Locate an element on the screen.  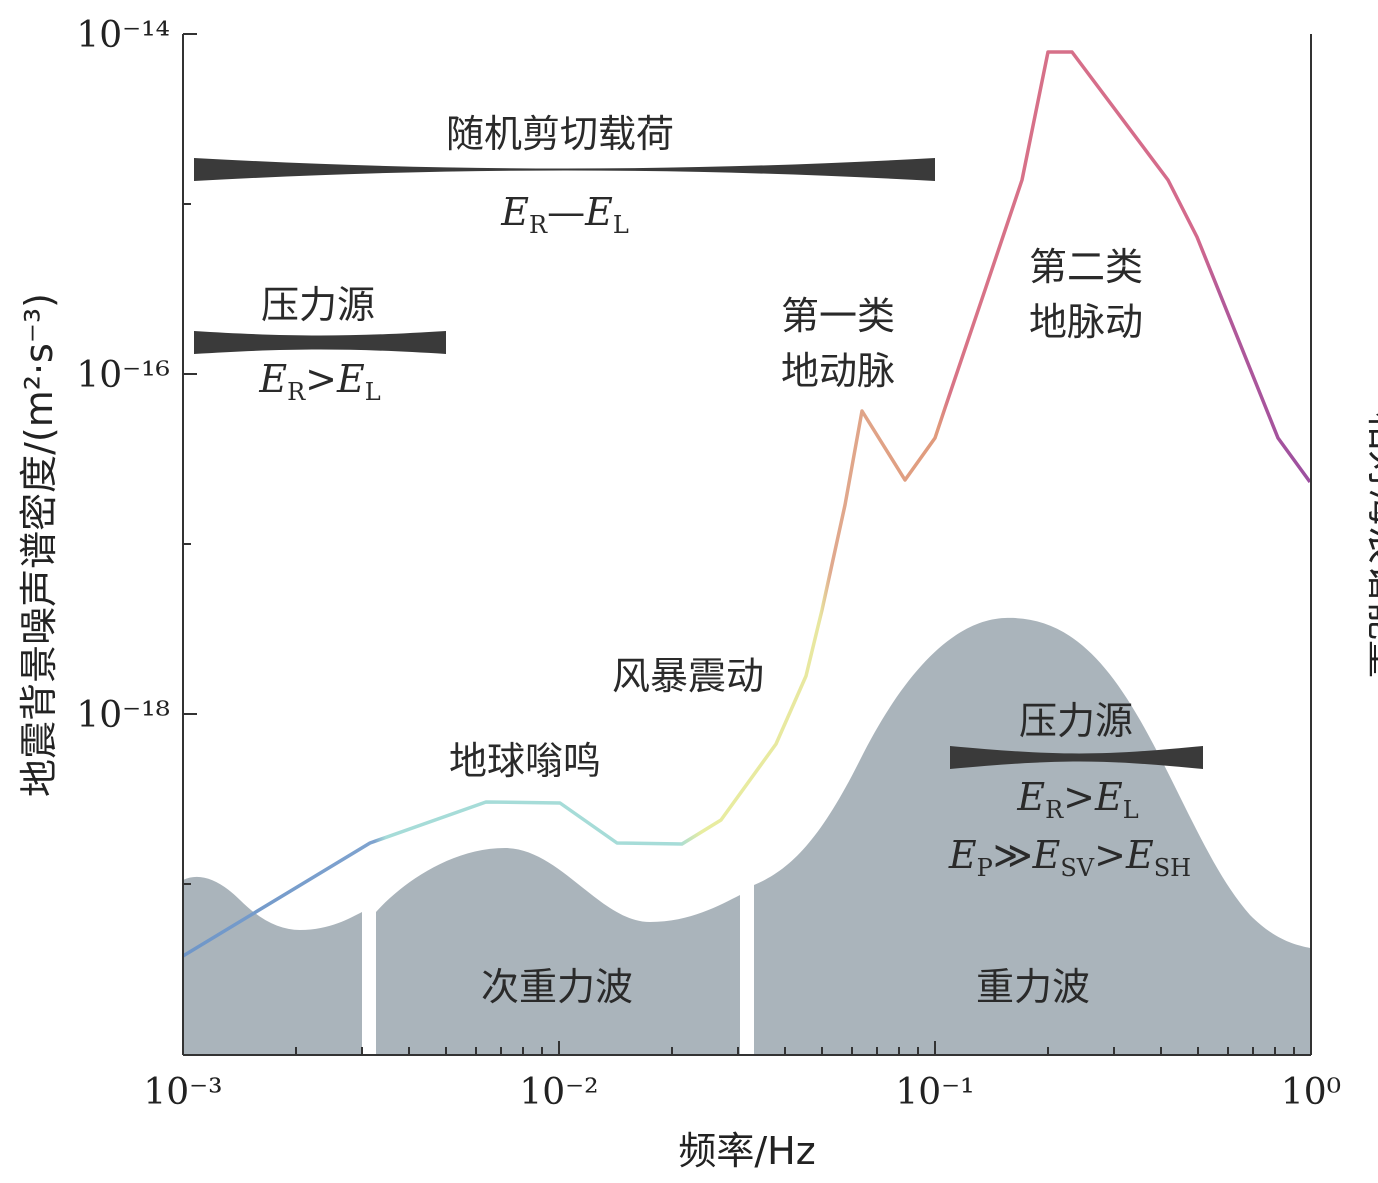
y-tick-label: 10⁻¹⁴ is located at coordinates (123, 35).